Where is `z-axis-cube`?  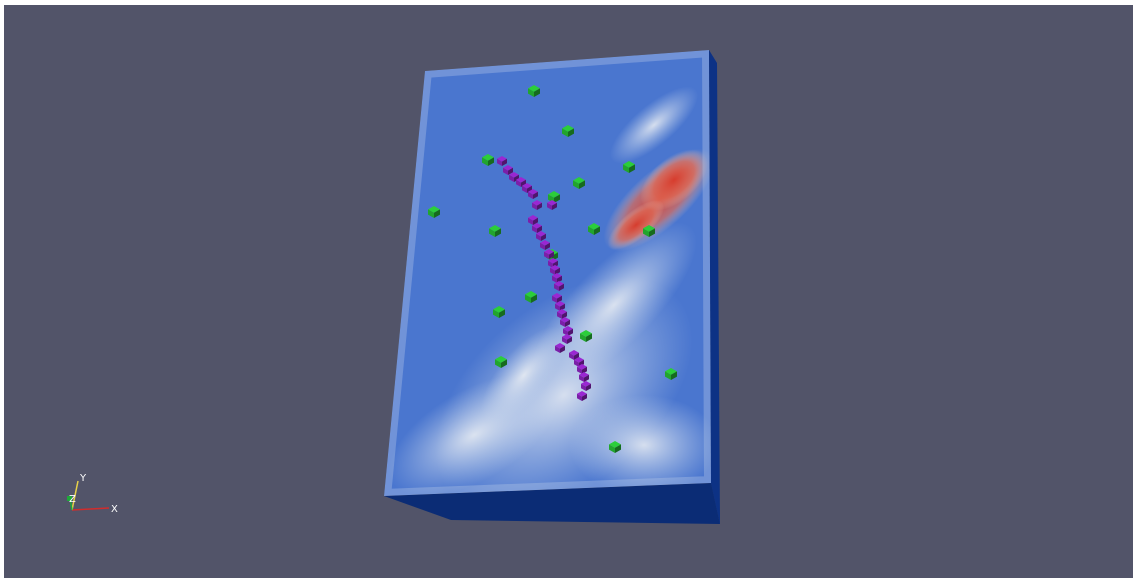 z-axis-cube is located at coordinates (69, 498).